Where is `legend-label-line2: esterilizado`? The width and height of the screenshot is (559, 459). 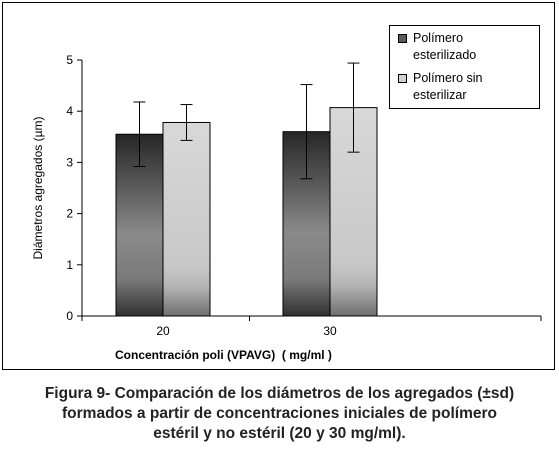 legend-label-line2: esterilizado is located at coordinates (445, 55).